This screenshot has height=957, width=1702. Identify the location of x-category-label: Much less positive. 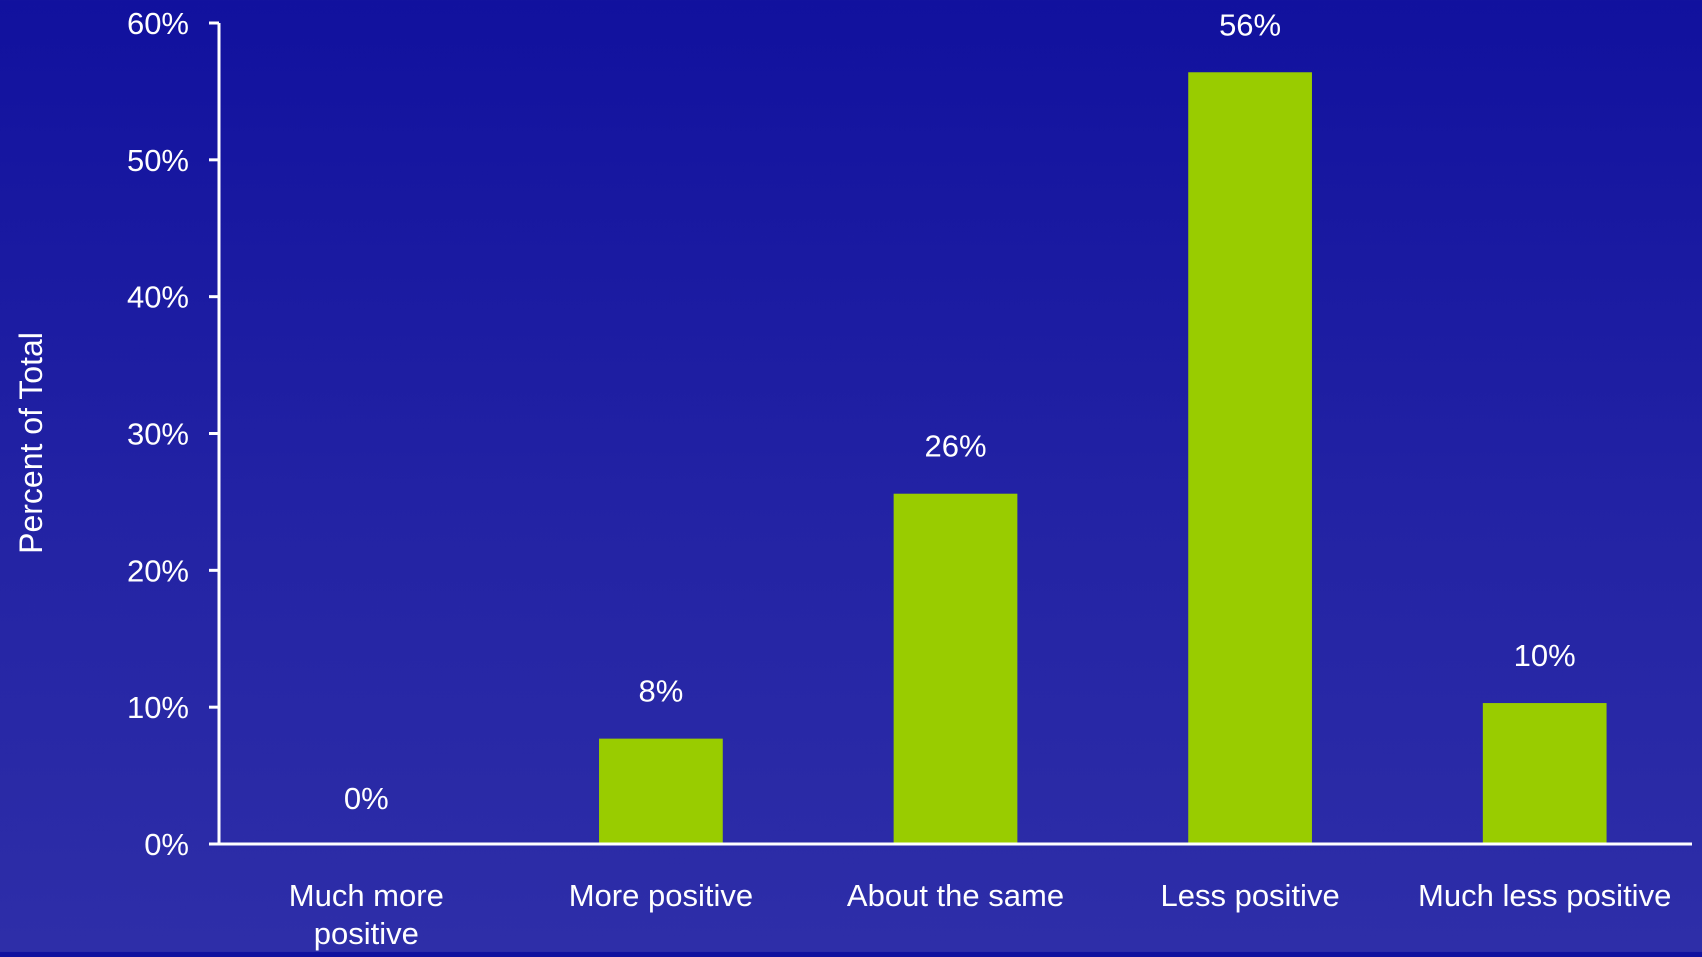
(1544, 895).